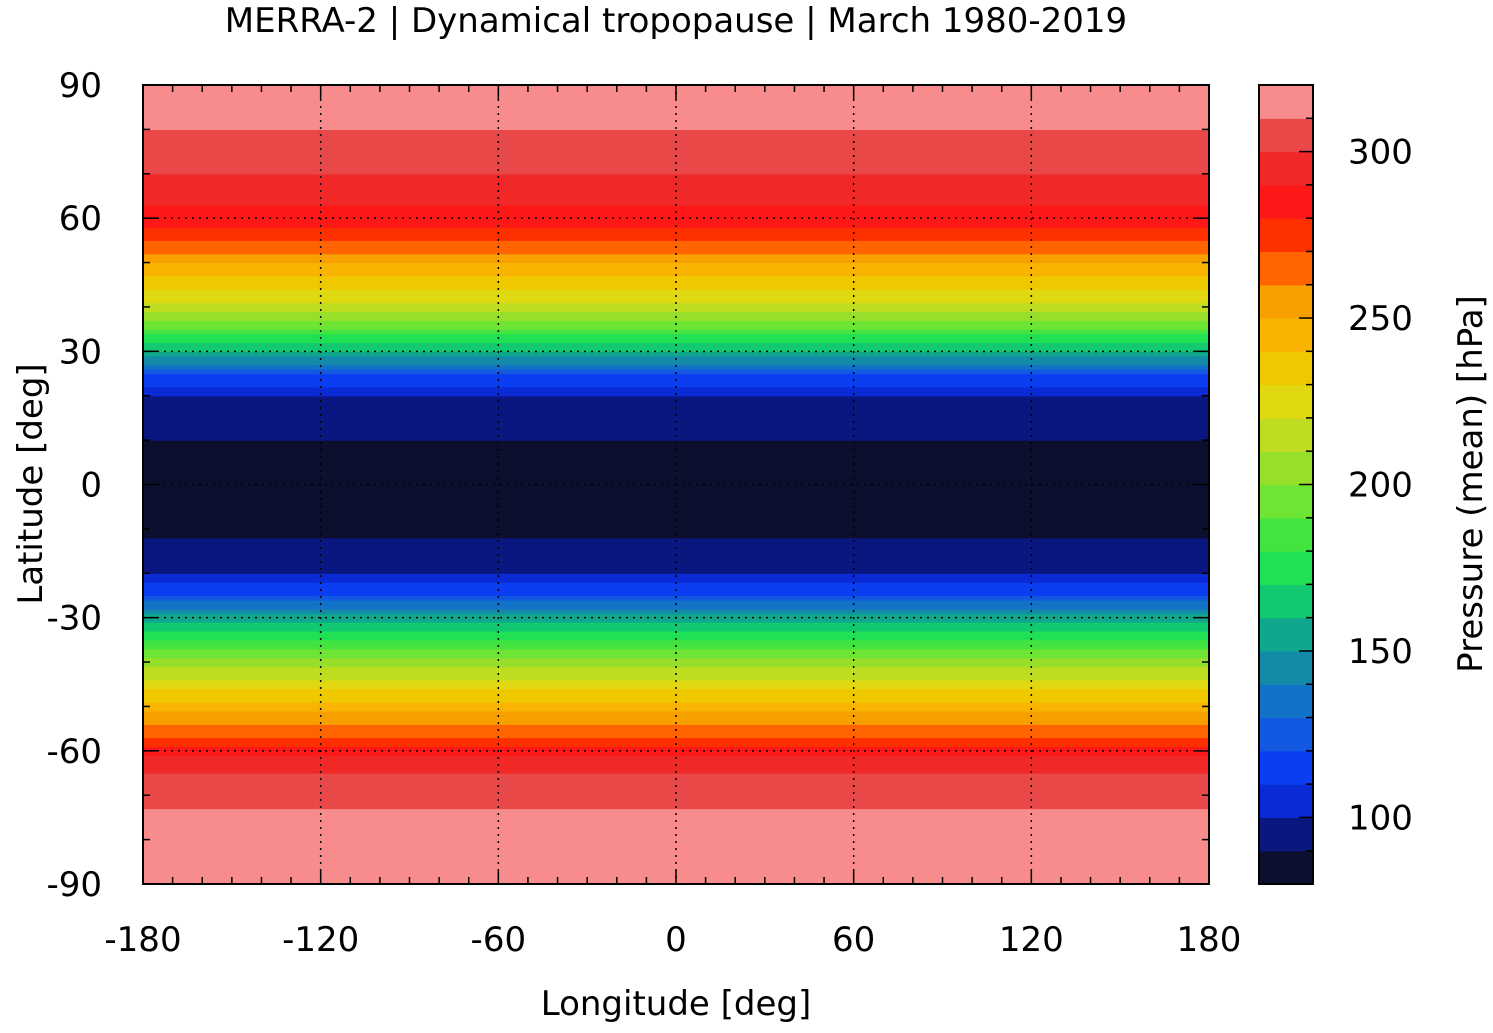 This screenshot has height=1033, width=1493. I want to click on colorbar-tick-label: 250, so click(1380, 319).